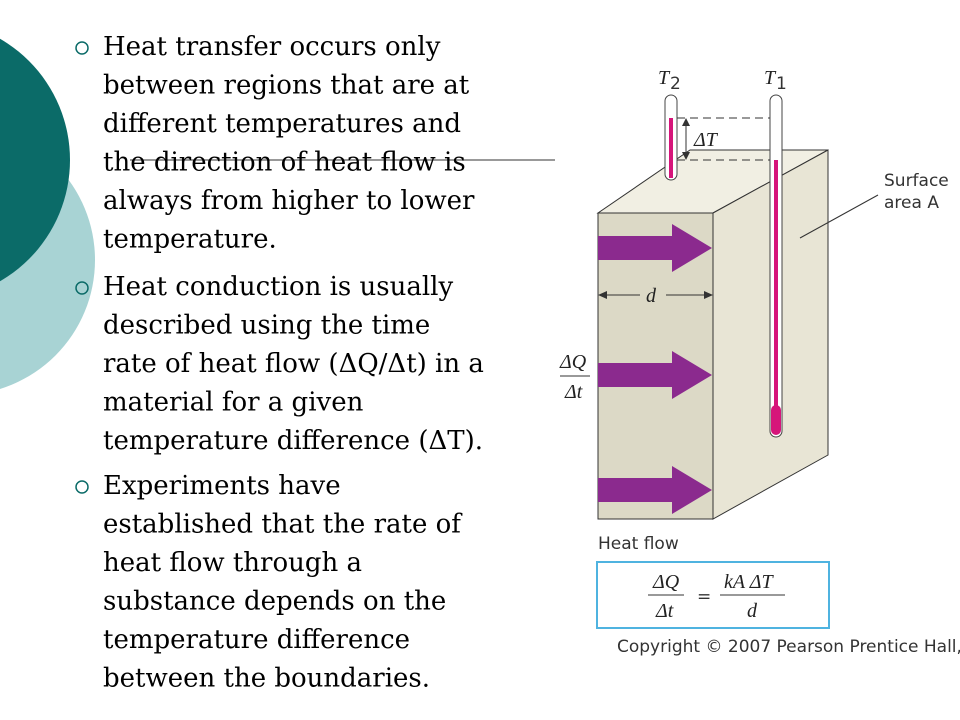 This screenshot has width=960, height=720. I want to click on bullet-text: Experiments have, so click(222, 486).